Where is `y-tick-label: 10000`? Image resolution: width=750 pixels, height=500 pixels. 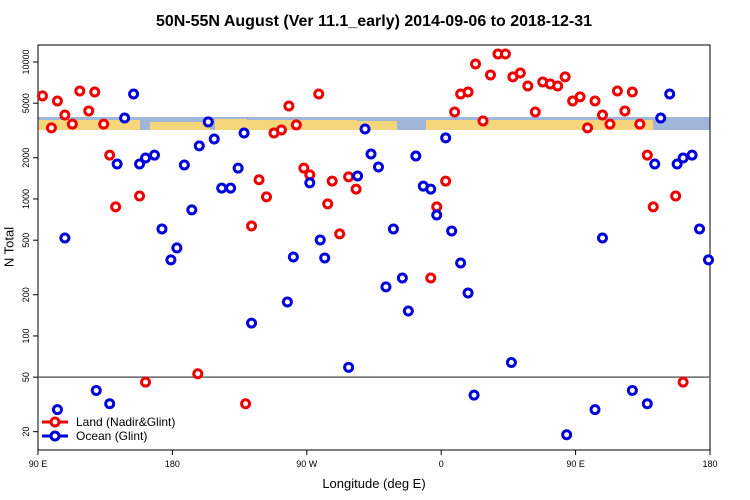 y-tick-label: 10000 is located at coordinates (26, 61).